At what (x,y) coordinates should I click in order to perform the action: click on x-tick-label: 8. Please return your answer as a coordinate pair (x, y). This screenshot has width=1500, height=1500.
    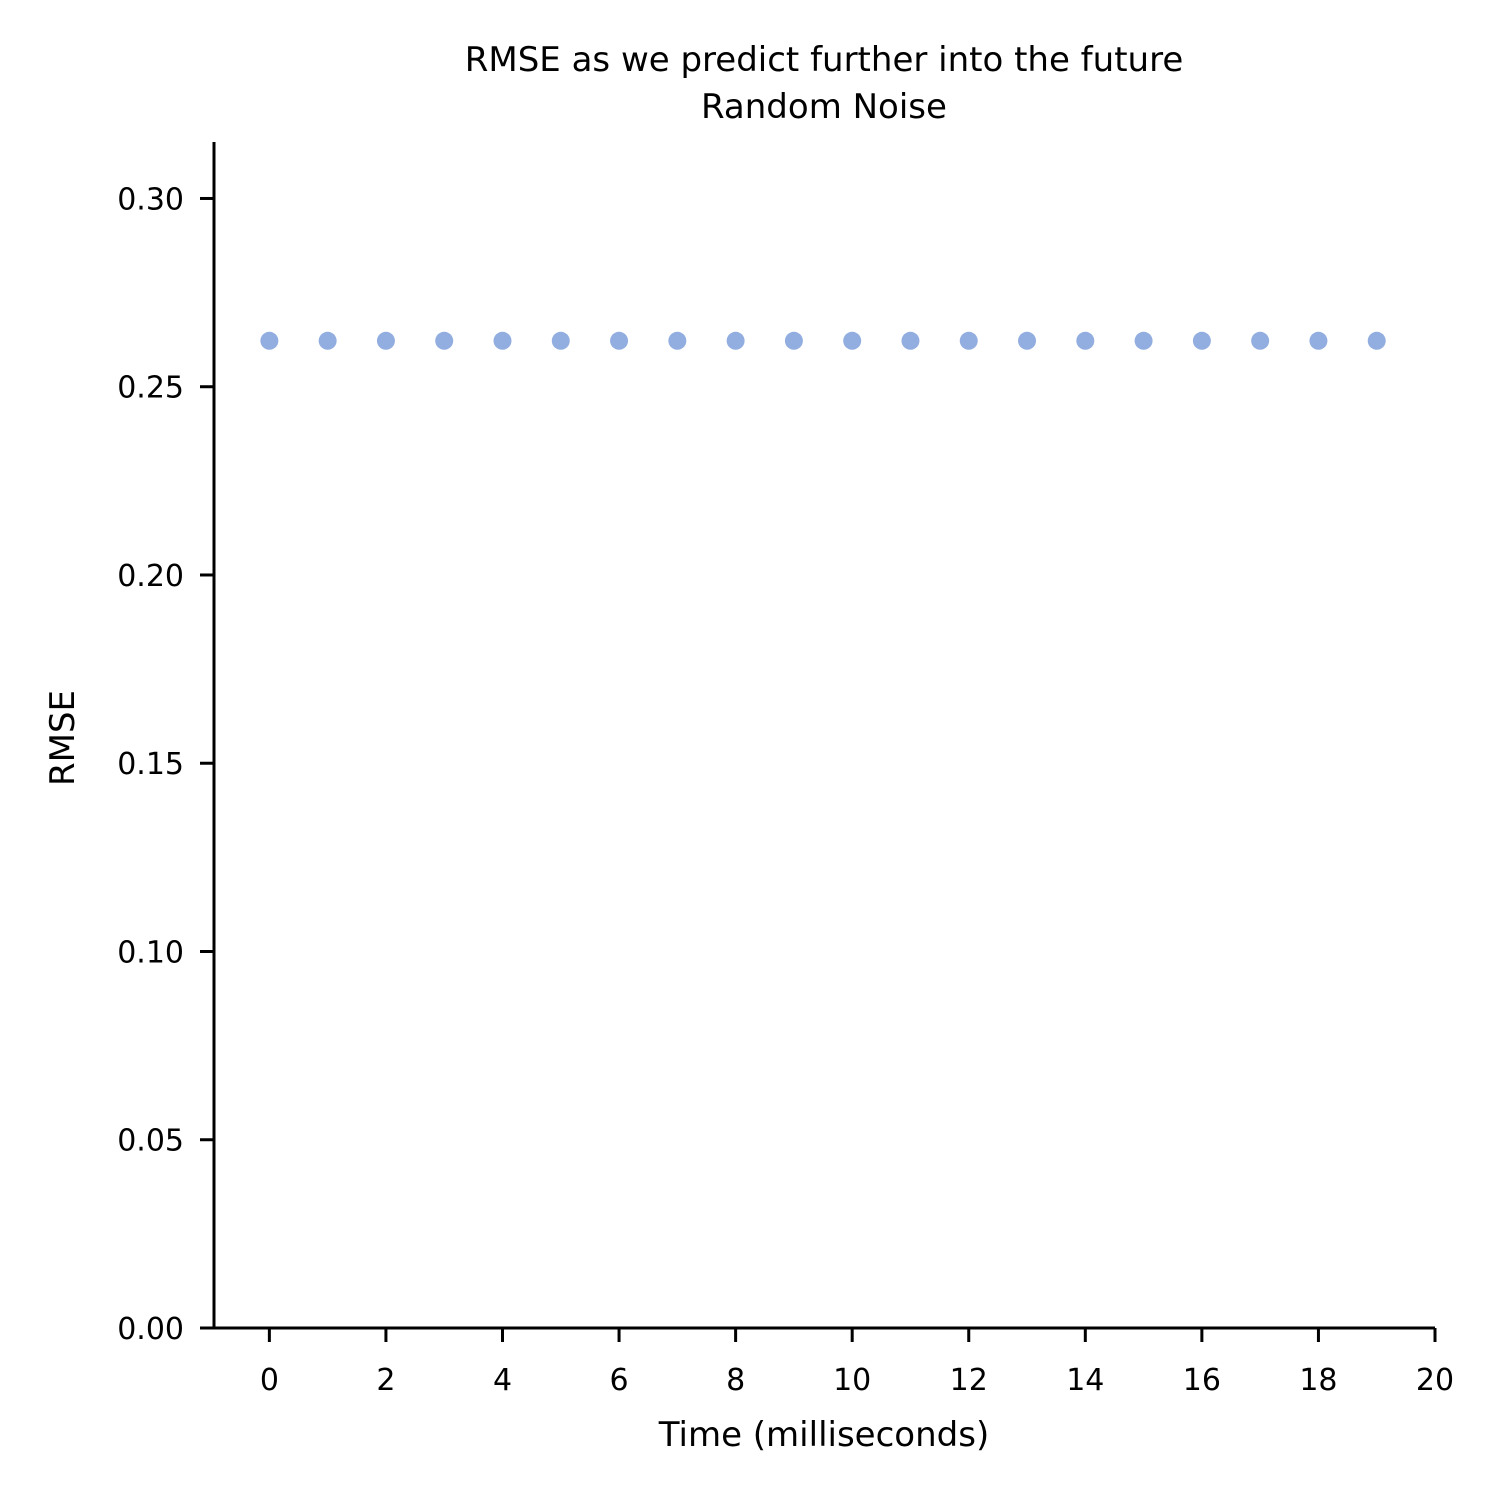
    Looking at the image, I should click on (735, 1380).